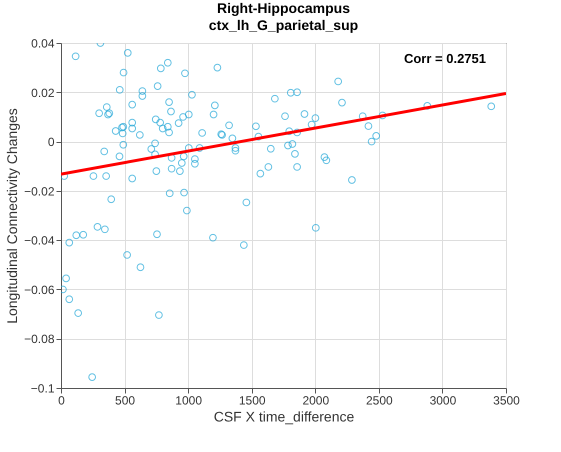 This screenshot has width=561, height=452. Describe the element at coordinates (283, 8) in the screenshot. I see `chart-title: Right-Hippocampus` at that location.